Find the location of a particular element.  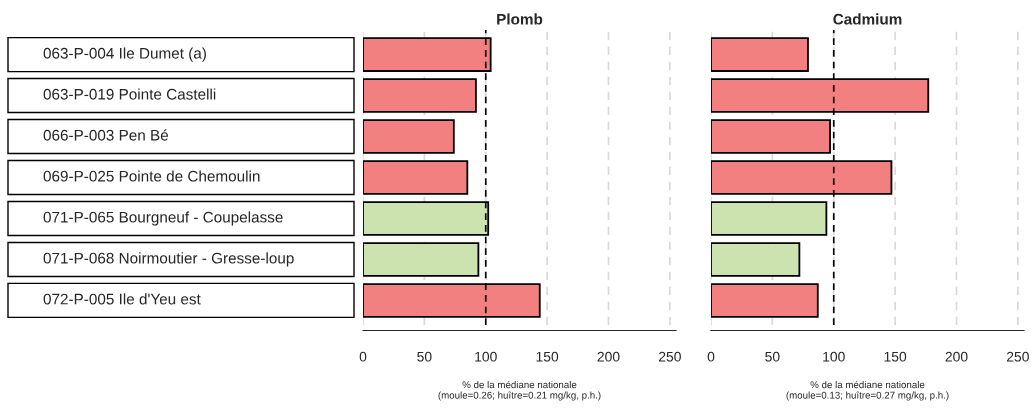

chart-title: Plomb is located at coordinates (520, 19).